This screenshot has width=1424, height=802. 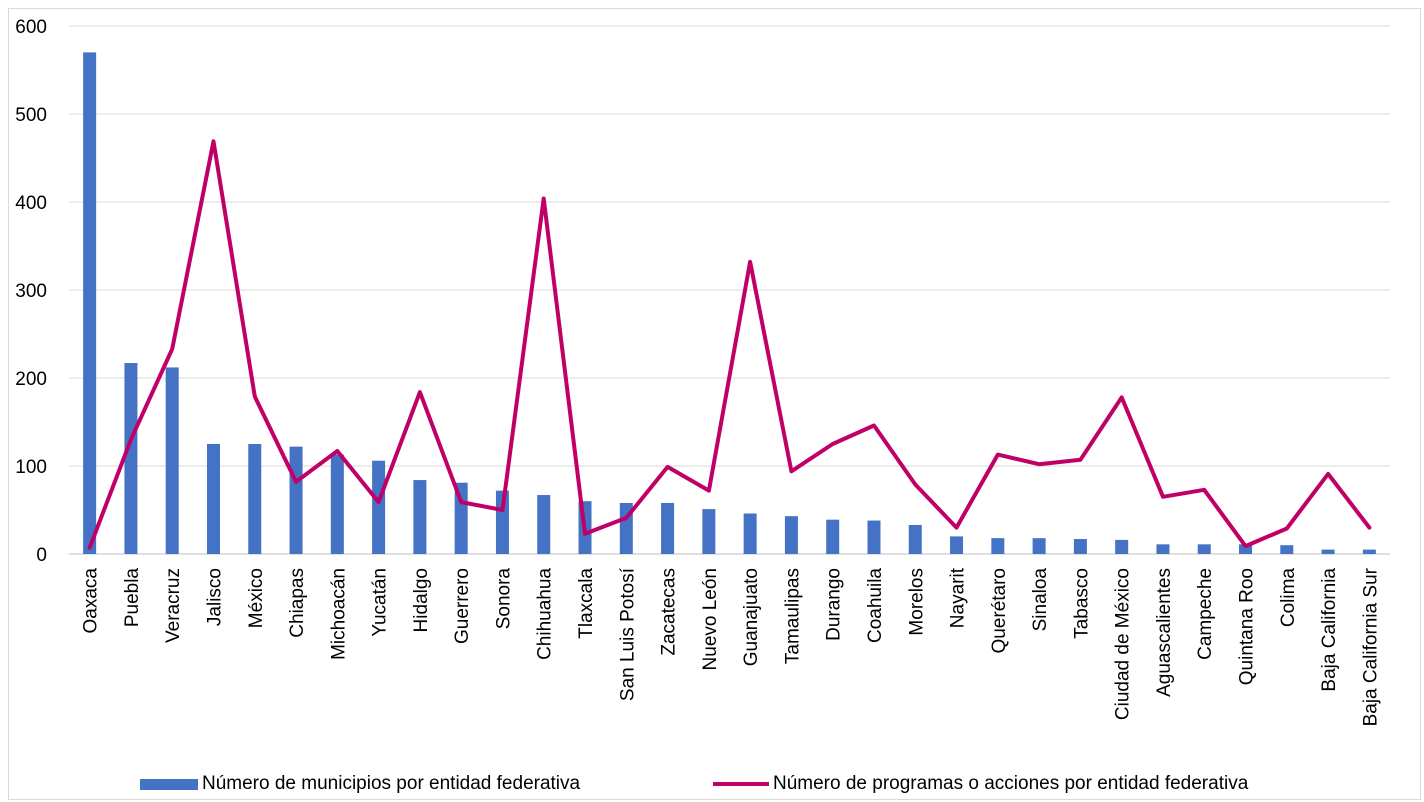 What do you see at coordinates (710, 619) in the screenshot?
I see `x-tick-label: Nuevo León` at bounding box center [710, 619].